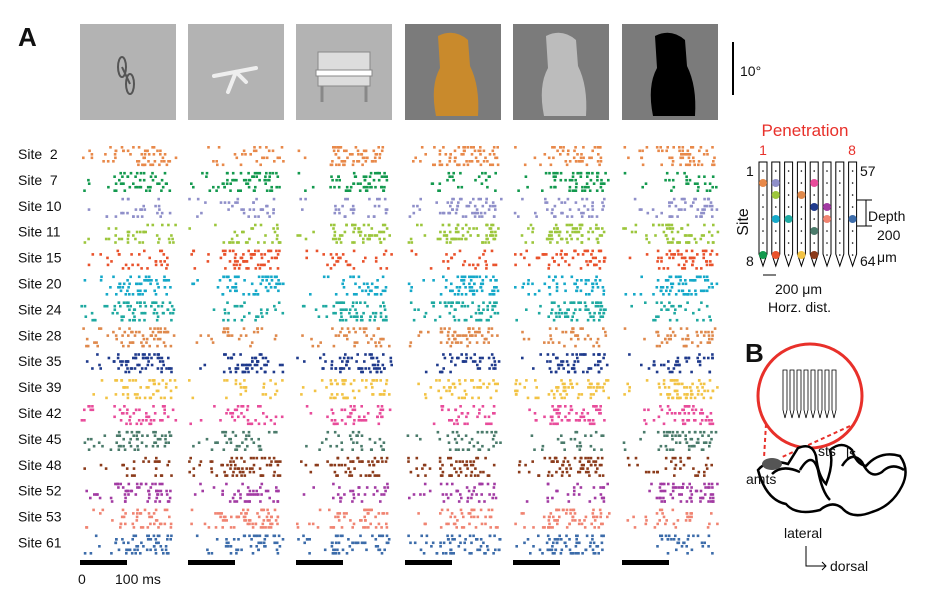 This screenshot has height=612, width=939. I want to click on shank, so click(785, 394).